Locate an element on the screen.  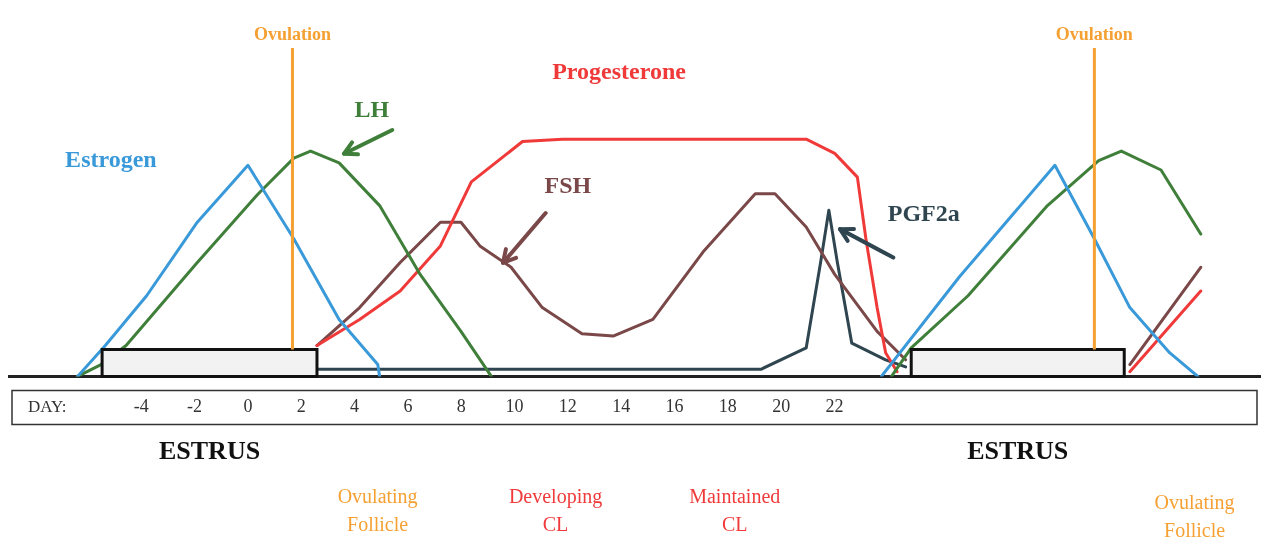
text: Developing CL is located at coordinates (555, 510).